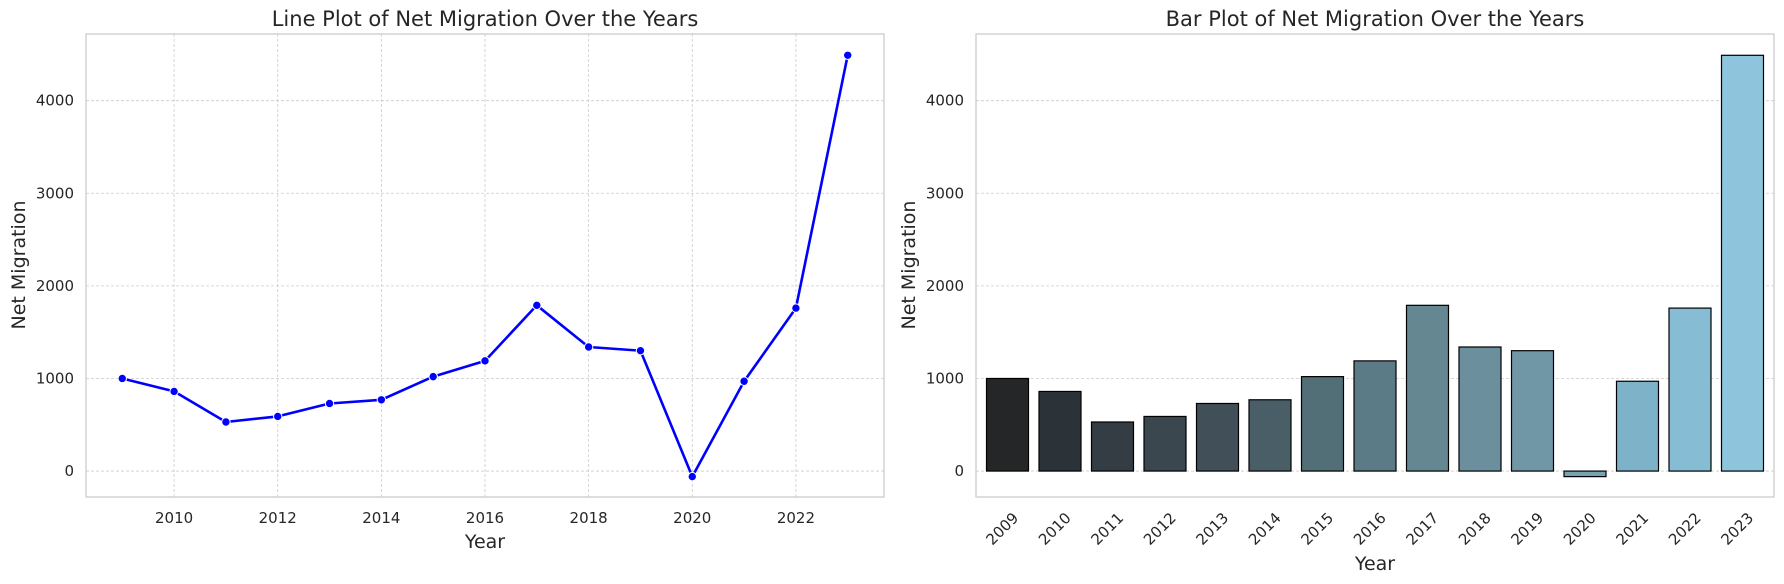 This screenshot has width=1784, height=584. What do you see at coordinates (1423, 529) in the screenshot?
I see `bar-x-tick-label: 2017` at bounding box center [1423, 529].